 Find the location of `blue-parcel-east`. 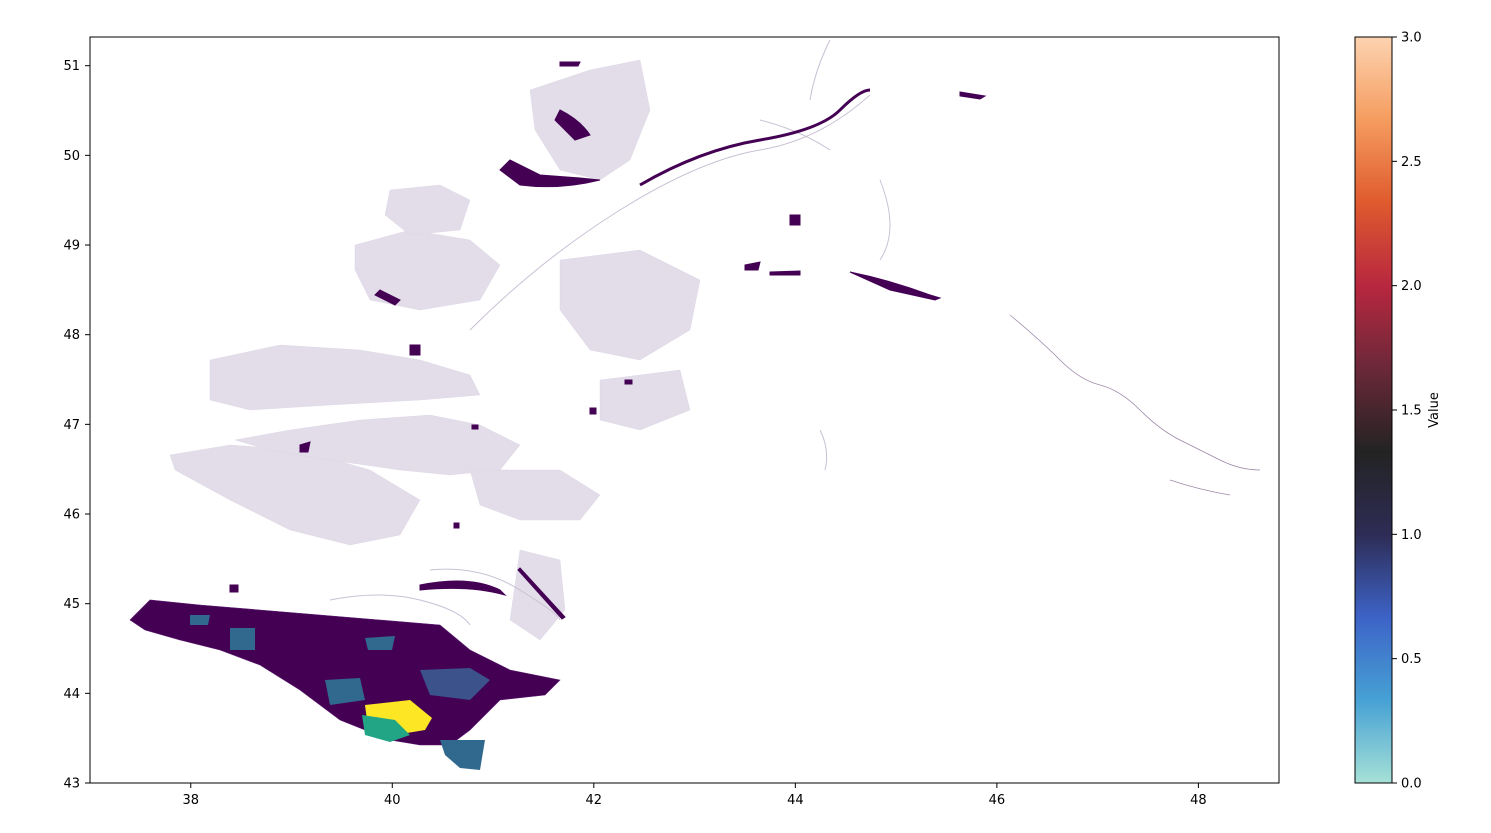

blue-parcel-east is located at coordinates (455, 684).